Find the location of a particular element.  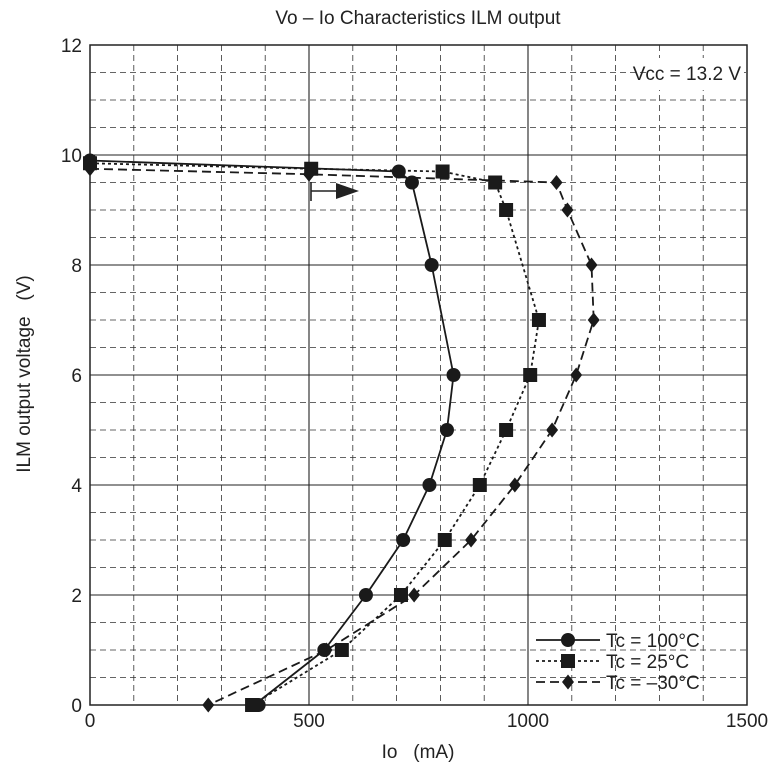

y-tick-label: 12 is located at coordinates (71, 46).